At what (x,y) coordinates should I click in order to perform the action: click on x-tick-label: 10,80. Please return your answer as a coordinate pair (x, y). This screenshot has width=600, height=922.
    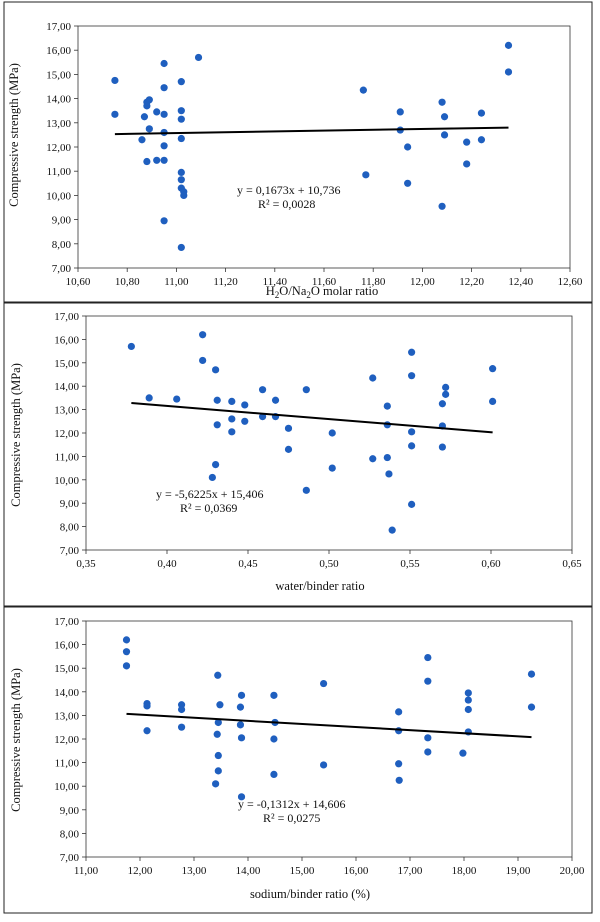
    Looking at the image, I should click on (127, 282).